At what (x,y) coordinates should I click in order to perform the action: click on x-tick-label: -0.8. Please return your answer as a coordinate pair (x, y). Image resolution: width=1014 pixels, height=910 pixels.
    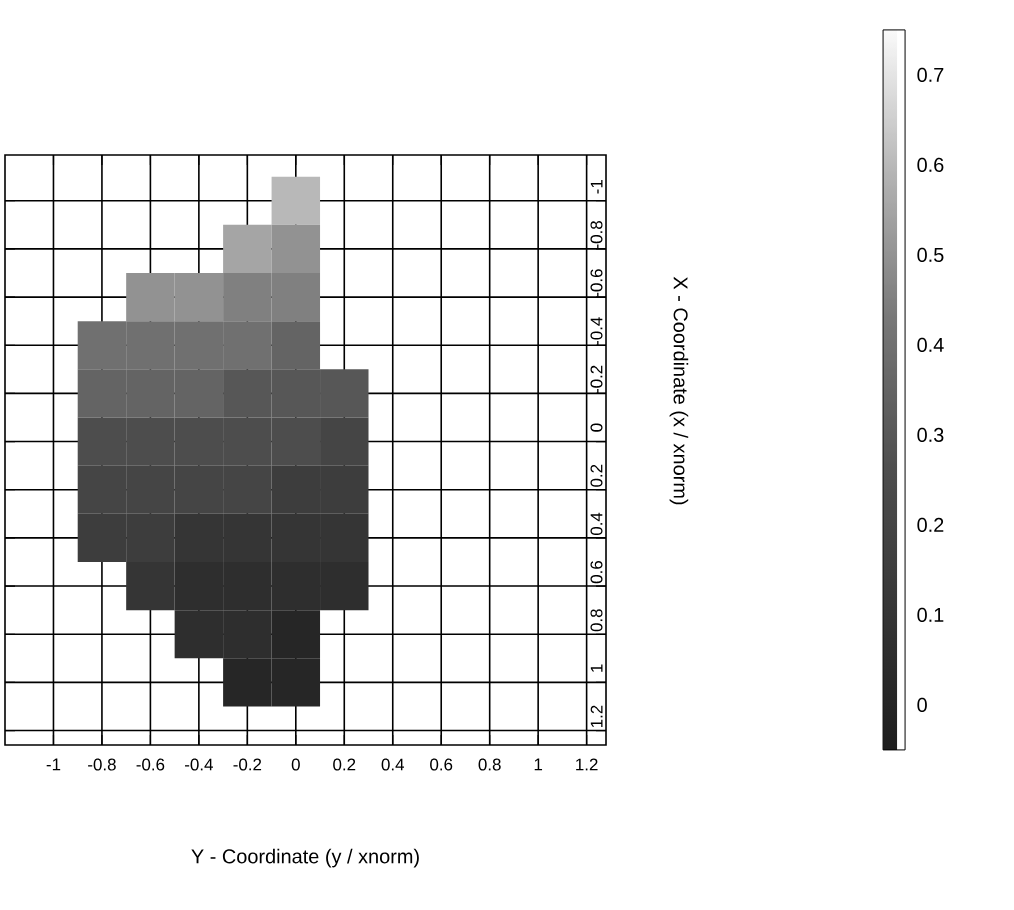
    Looking at the image, I should click on (102, 764).